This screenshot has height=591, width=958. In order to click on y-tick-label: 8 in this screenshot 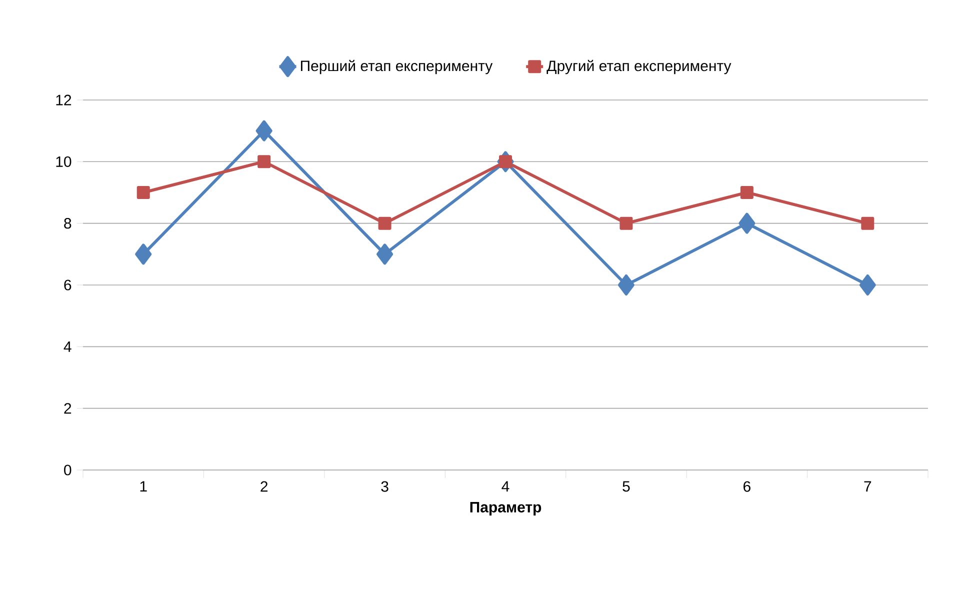, I will do `click(68, 223)`.